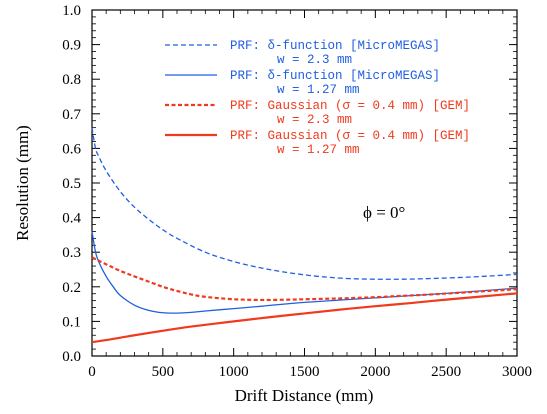 The width and height of the screenshot is (547, 414). Describe the element at coordinates (71, 115) in the screenshot. I see `y-tick-label: 0.7` at that location.